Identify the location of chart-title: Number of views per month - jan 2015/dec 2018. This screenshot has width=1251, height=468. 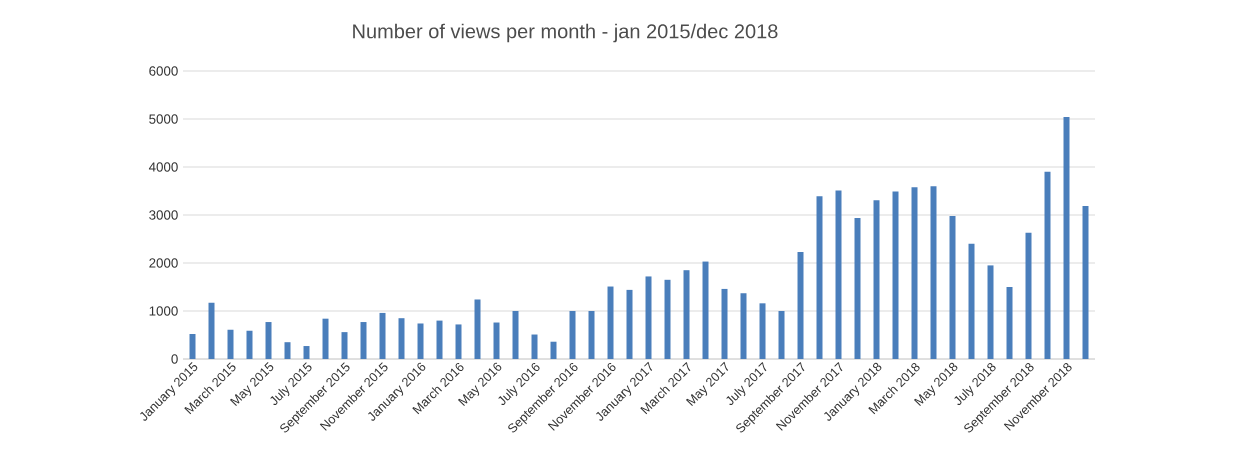
(565, 33).